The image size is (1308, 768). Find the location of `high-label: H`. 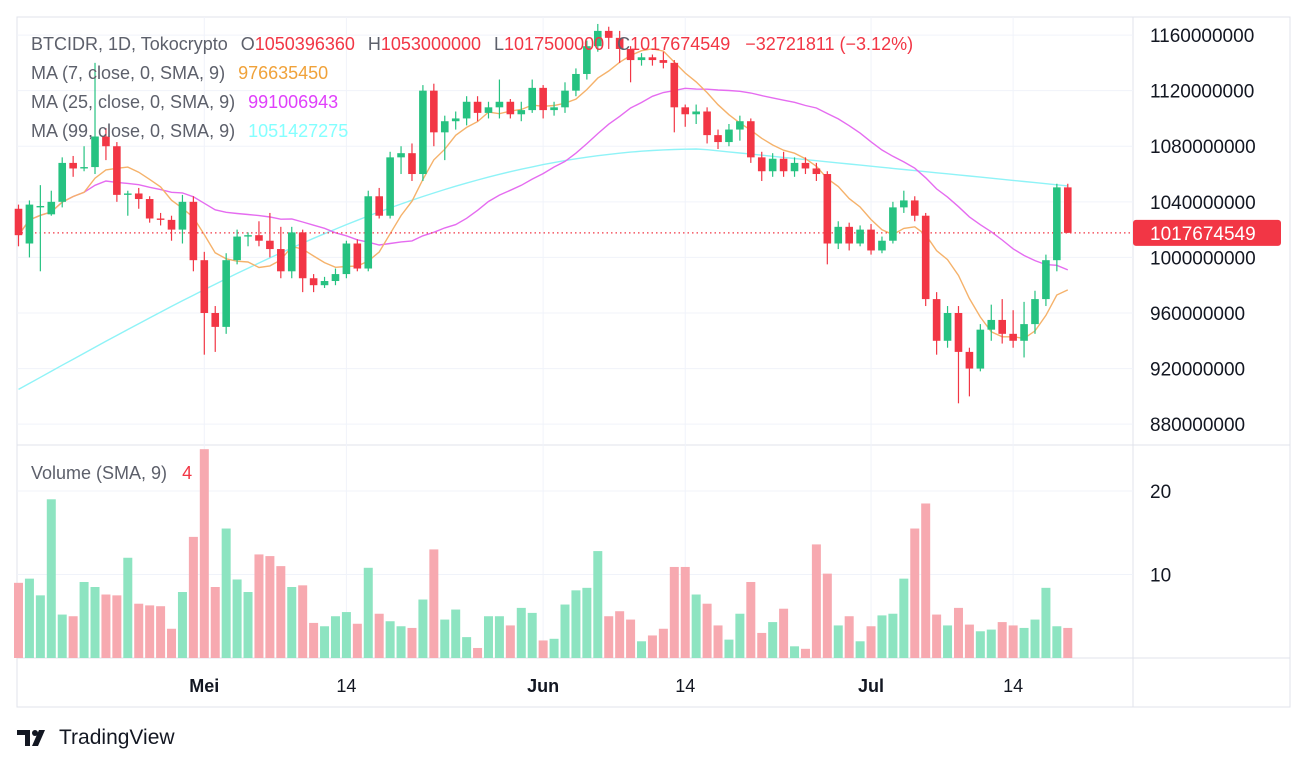

high-label: H is located at coordinates (374, 44).